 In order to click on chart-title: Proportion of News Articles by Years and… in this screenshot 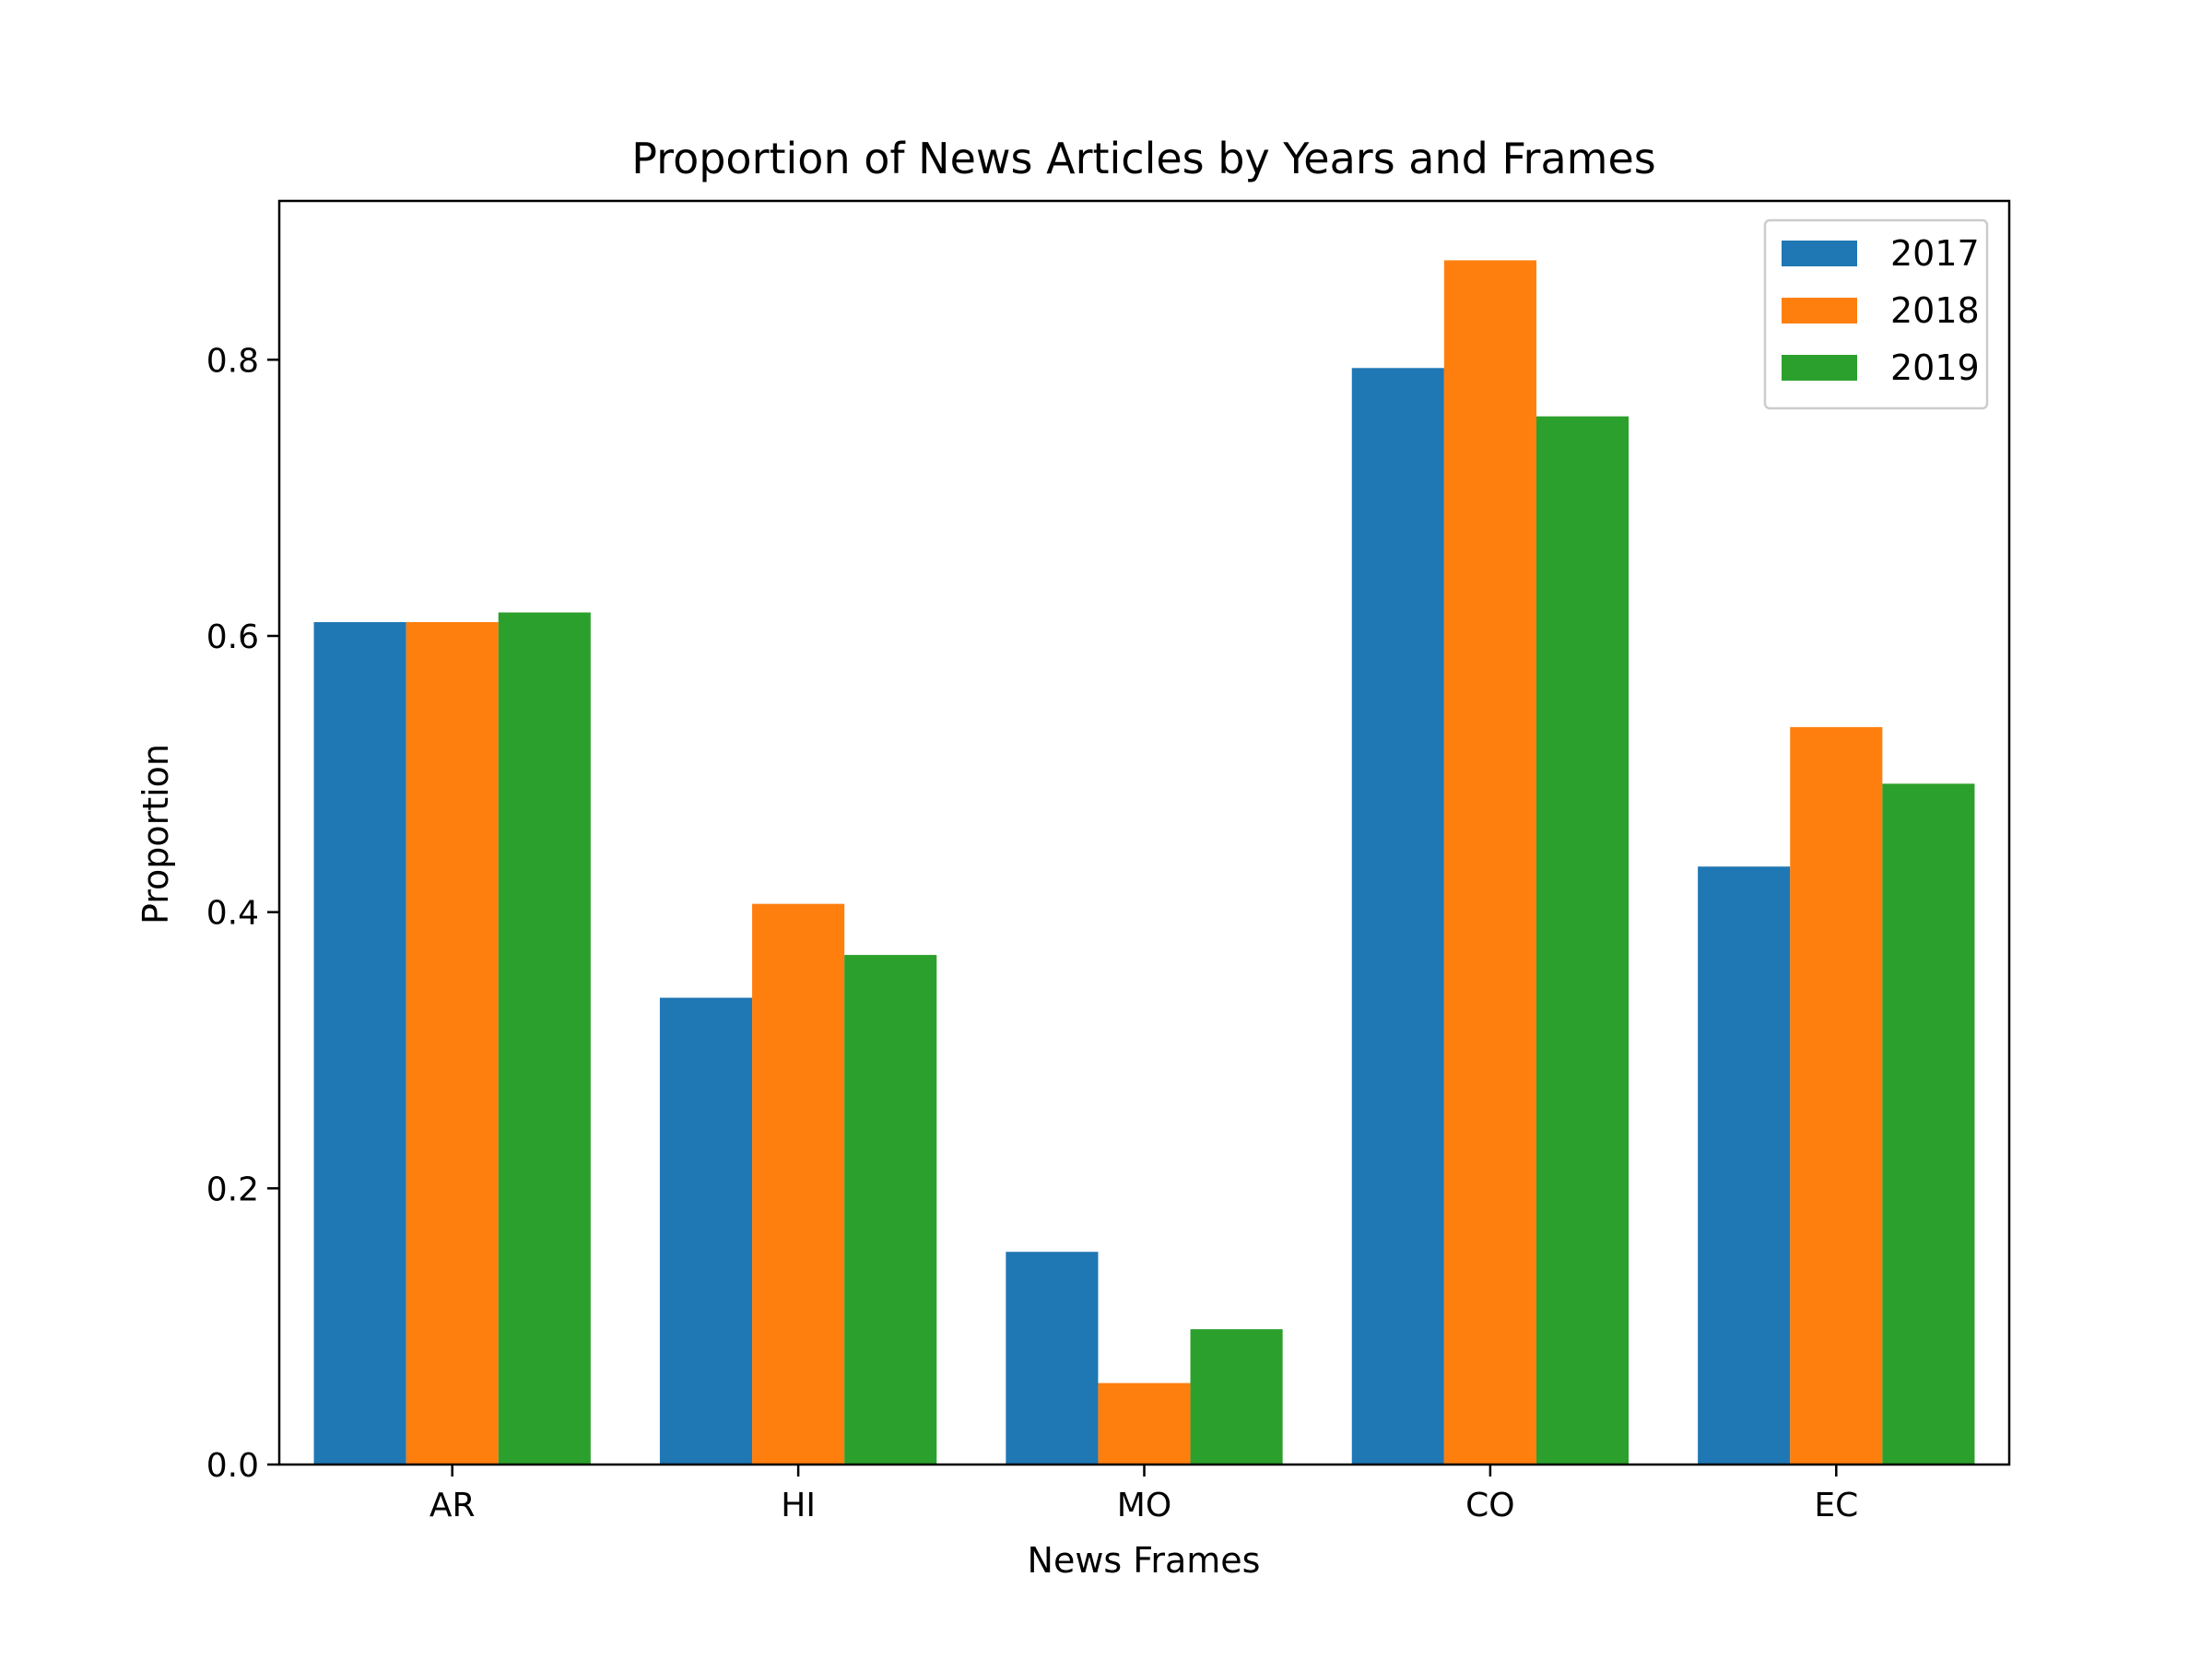, I will do `click(1143, 158)`.